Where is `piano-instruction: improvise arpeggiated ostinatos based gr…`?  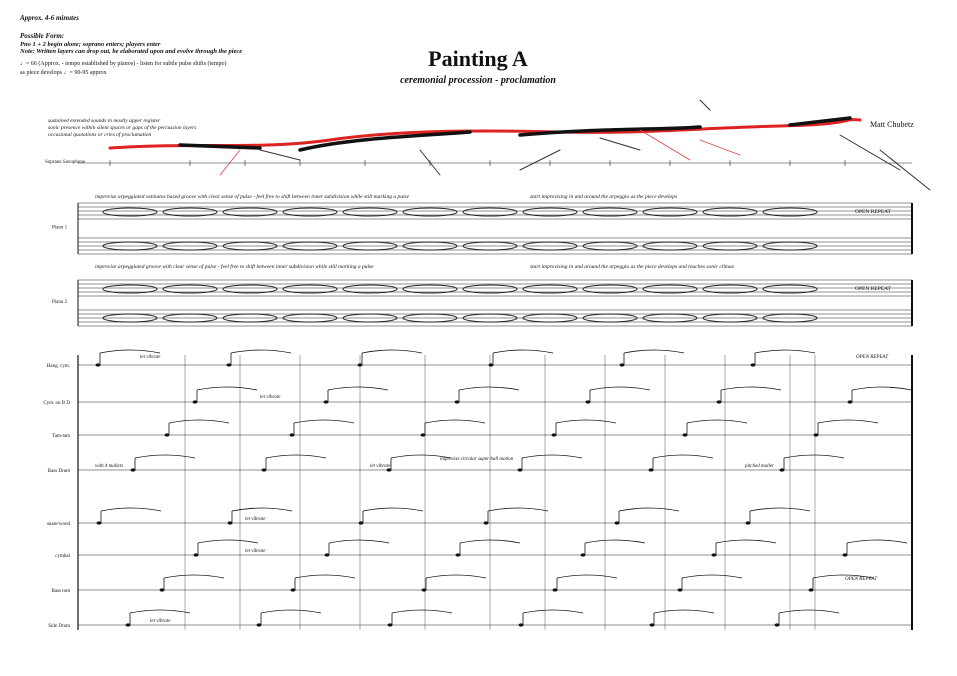 piano-instruction: improvise arpeggiated ostinatos based gr… is located at coordinates (252, 196).